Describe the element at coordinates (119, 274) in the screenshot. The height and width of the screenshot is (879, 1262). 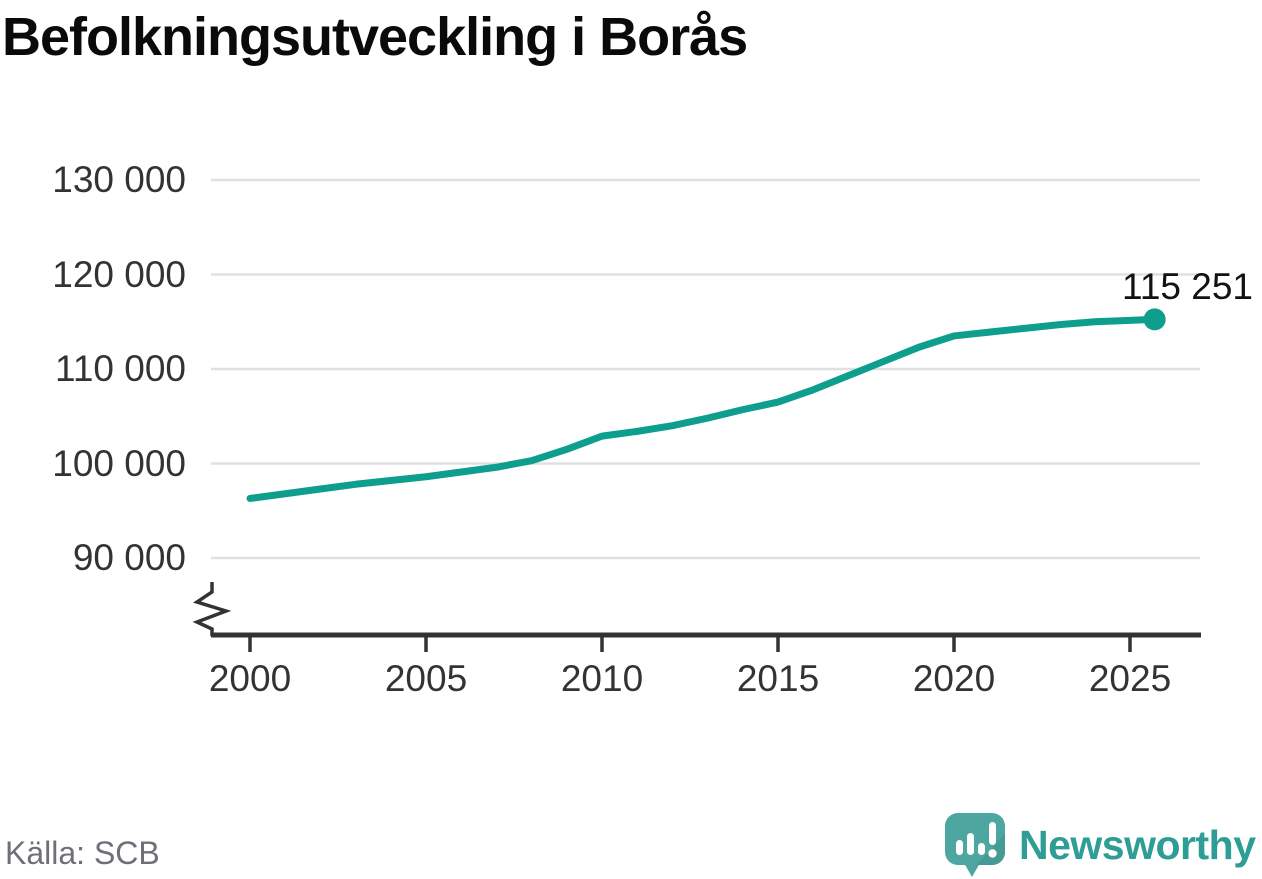
I see `y-axis-tick-label: 120 000` at that location.